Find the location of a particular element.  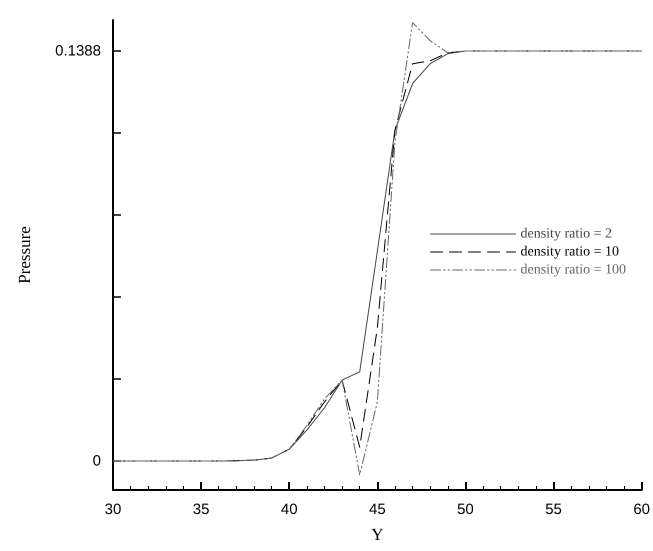

x-tick-label: 35 is located at coordinates (201, 509).